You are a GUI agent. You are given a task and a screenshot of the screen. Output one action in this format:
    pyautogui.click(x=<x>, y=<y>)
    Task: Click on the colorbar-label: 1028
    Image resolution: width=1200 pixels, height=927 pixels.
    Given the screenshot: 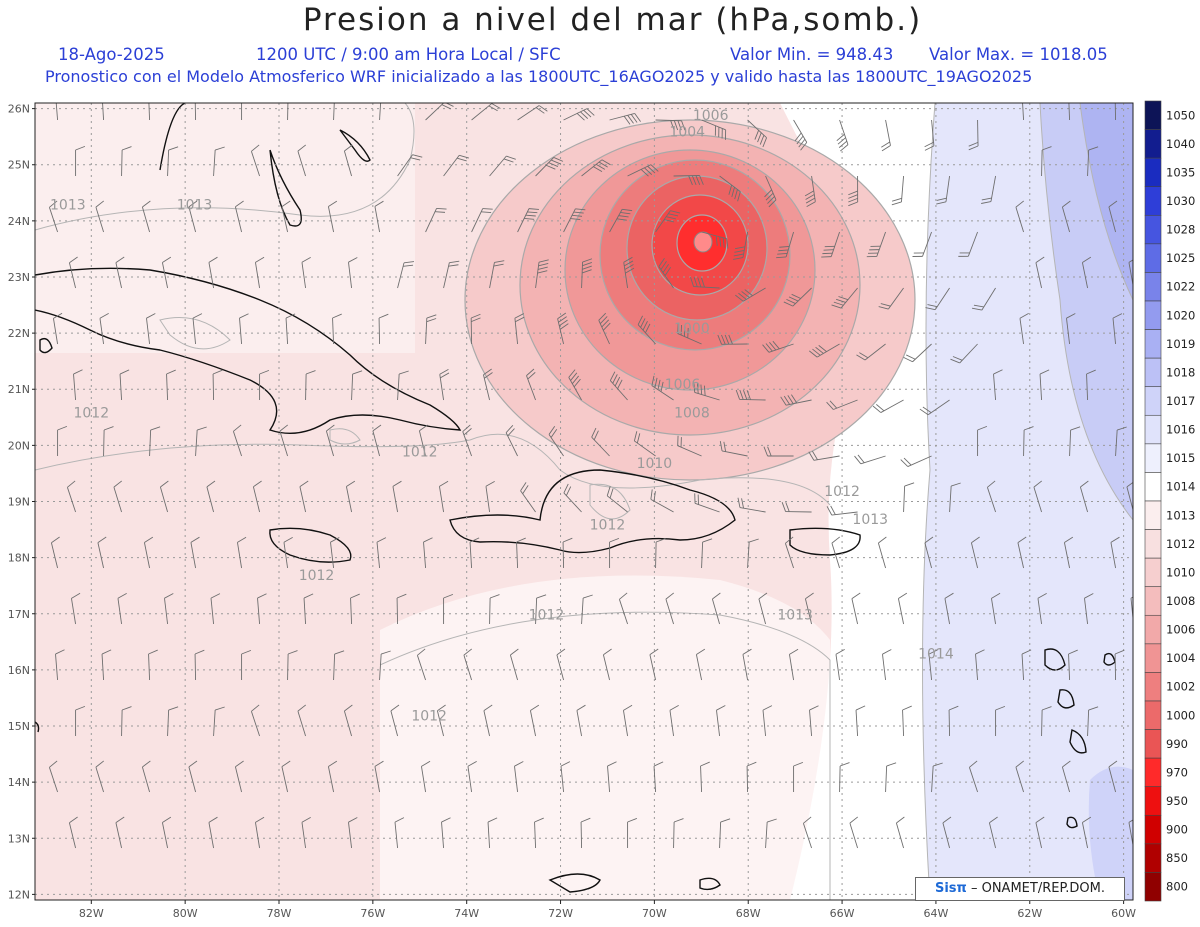 What is the action you would take?
    pyautogui.click(x=1180, y=230)
    